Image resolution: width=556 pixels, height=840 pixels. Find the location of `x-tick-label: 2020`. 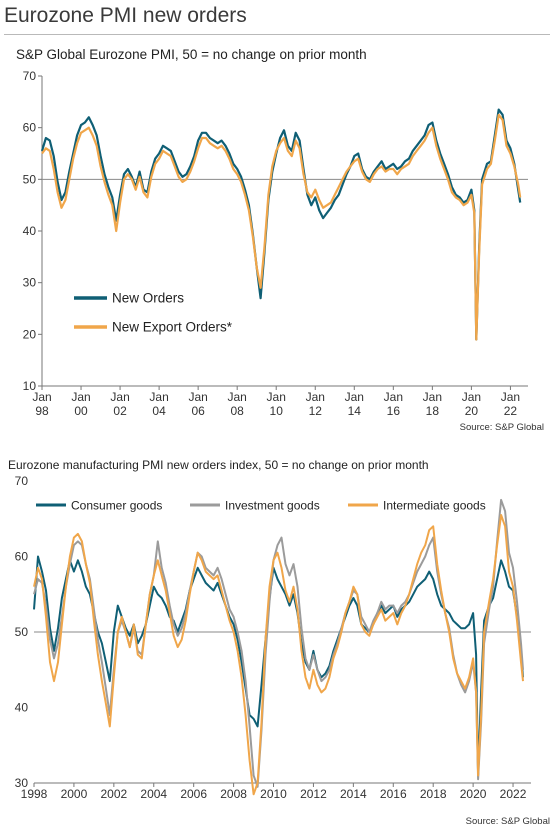

x-tick-label: 2020 is located at coordinates (473, 794).